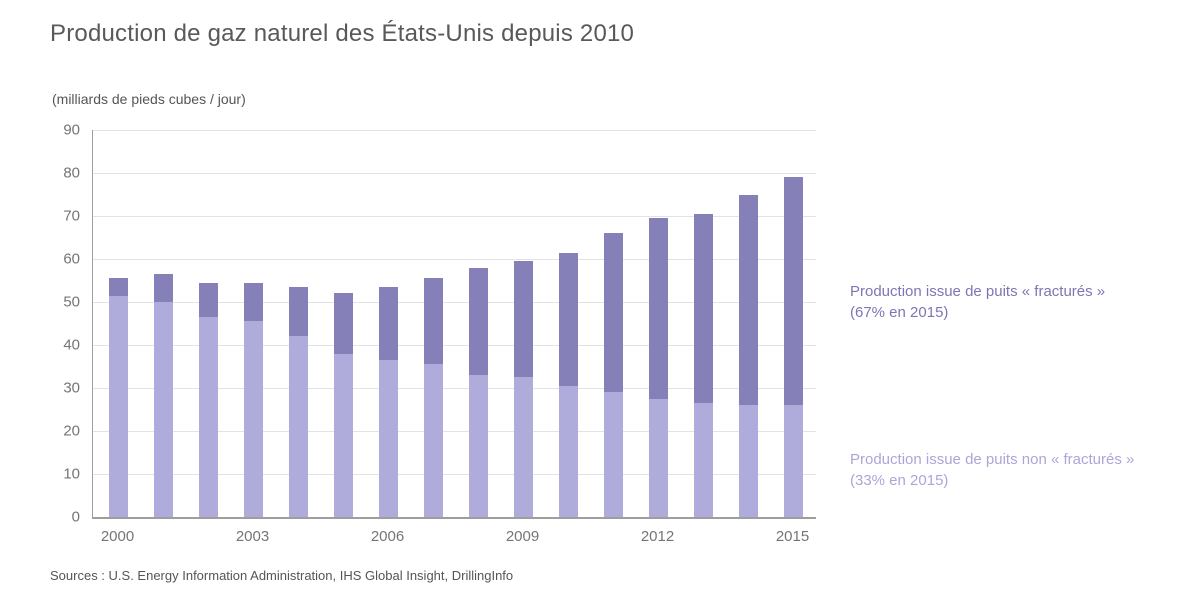 This screenshot has width=1200, height=600. Describe the element at coordinates (388, 323) in the screenshot. I see `bar-2006-fractured` at that location.